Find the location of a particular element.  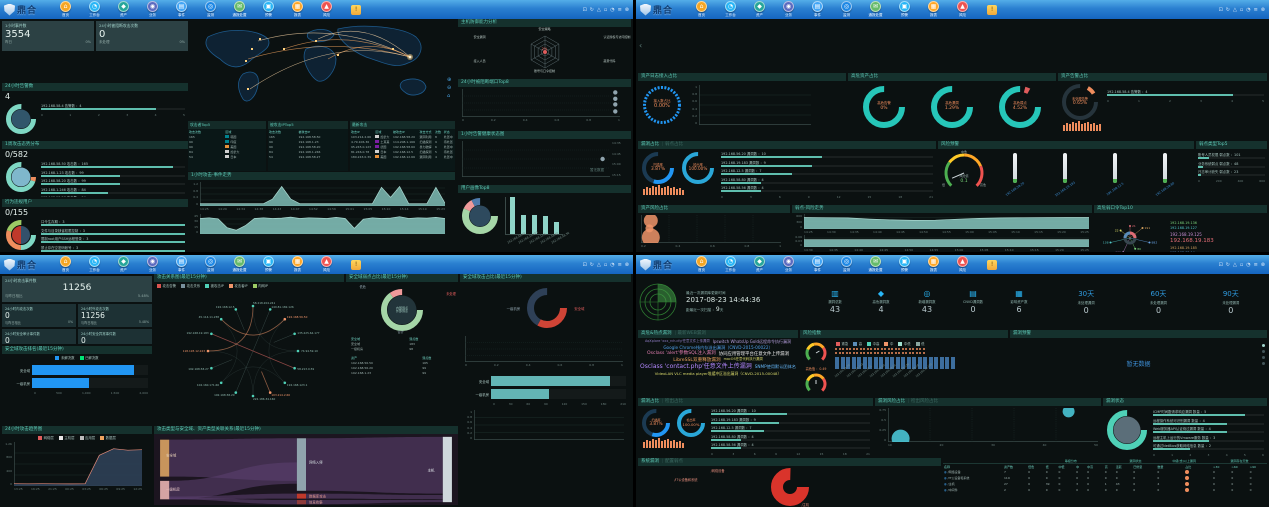

zoom-in-icon: ⊕ is located at coordinates (449, 80).